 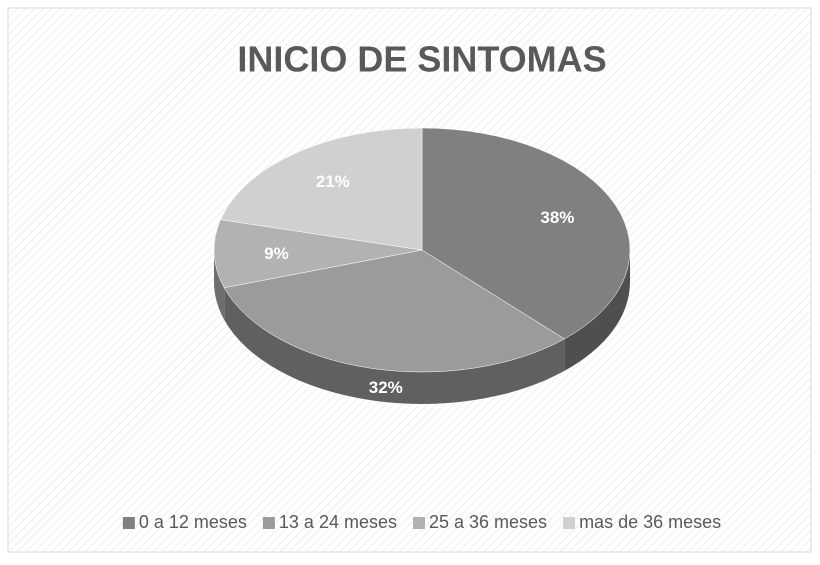 I want to click on chart-title: INICIO DE SINTOMAS, so click(x=421, y=59).